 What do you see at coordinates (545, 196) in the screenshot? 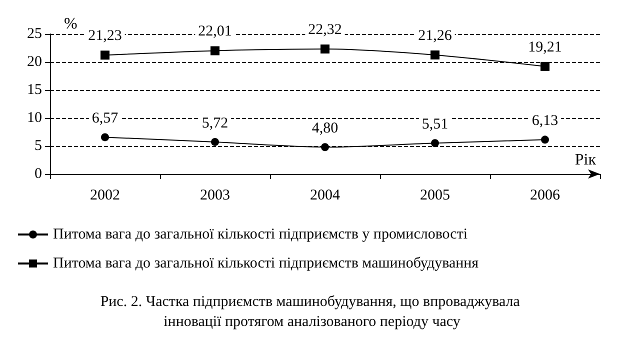
I see `x-tick-label: 2006` at bounding box center [545, 196].